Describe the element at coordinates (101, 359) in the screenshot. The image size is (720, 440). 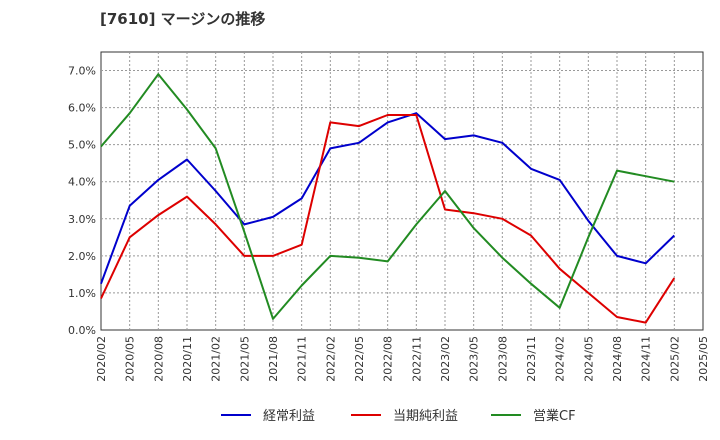
I see `x-tick-label: 2020/02` at that location.